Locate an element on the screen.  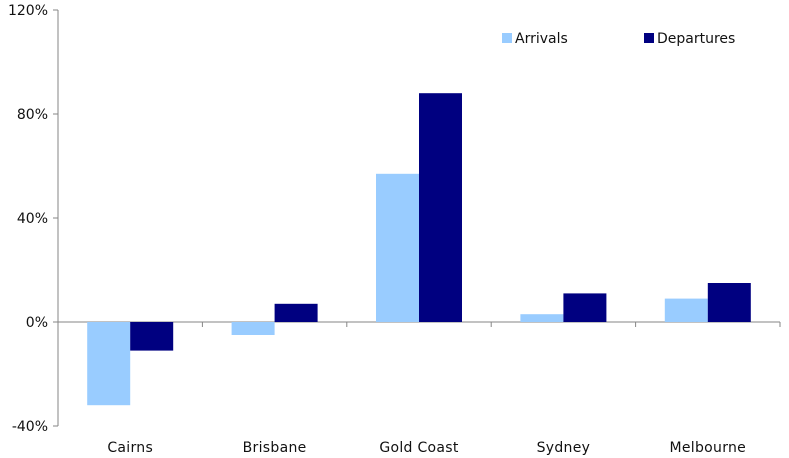
bar-departures-brisbane is located at coordinates (296, 312).